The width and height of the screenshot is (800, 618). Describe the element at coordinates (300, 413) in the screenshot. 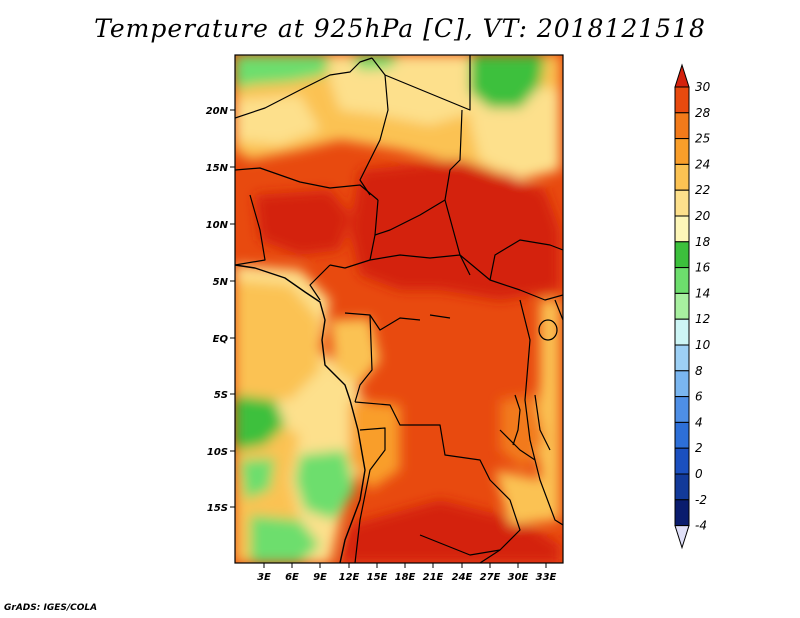

I see `coastline` at that location.